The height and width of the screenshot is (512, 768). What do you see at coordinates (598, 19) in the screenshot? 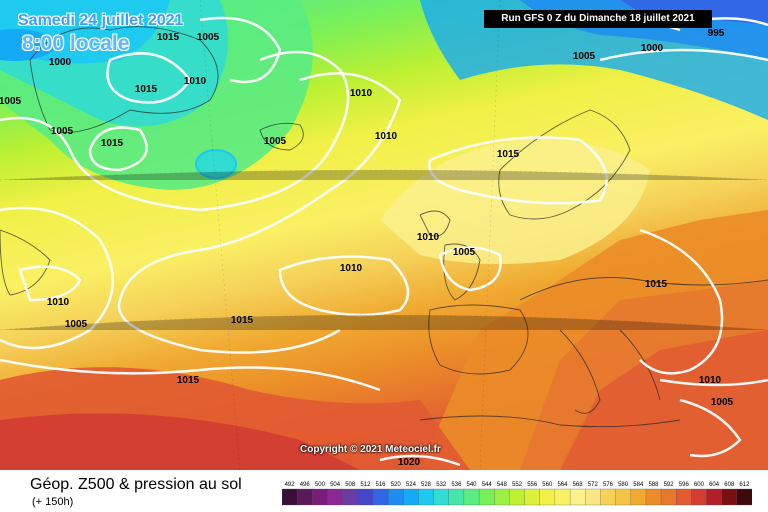
I see `model-run-info: Run GFS 0 Z du Dimanche 18 juillet 2021` at bounding box center [598, 19].